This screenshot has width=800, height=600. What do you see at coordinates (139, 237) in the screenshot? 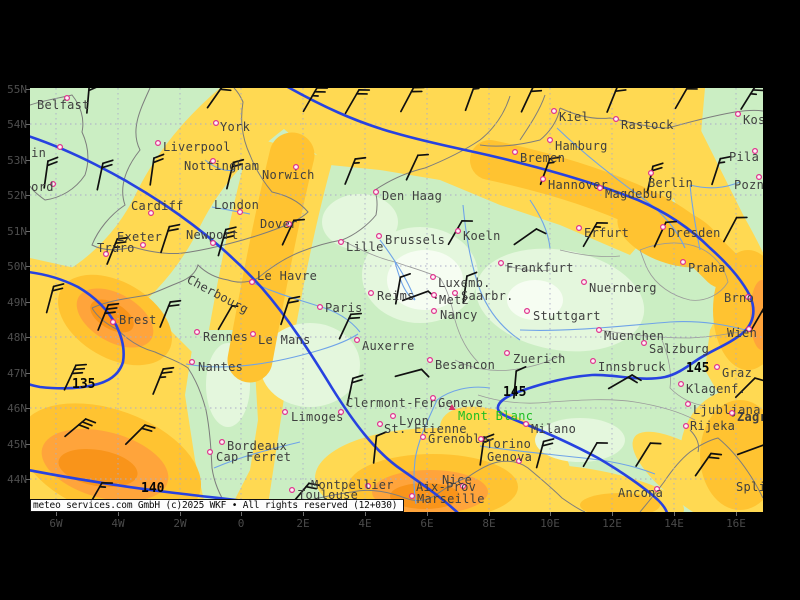
I see `city-label: Exeter` at bounding box center [139, 237].